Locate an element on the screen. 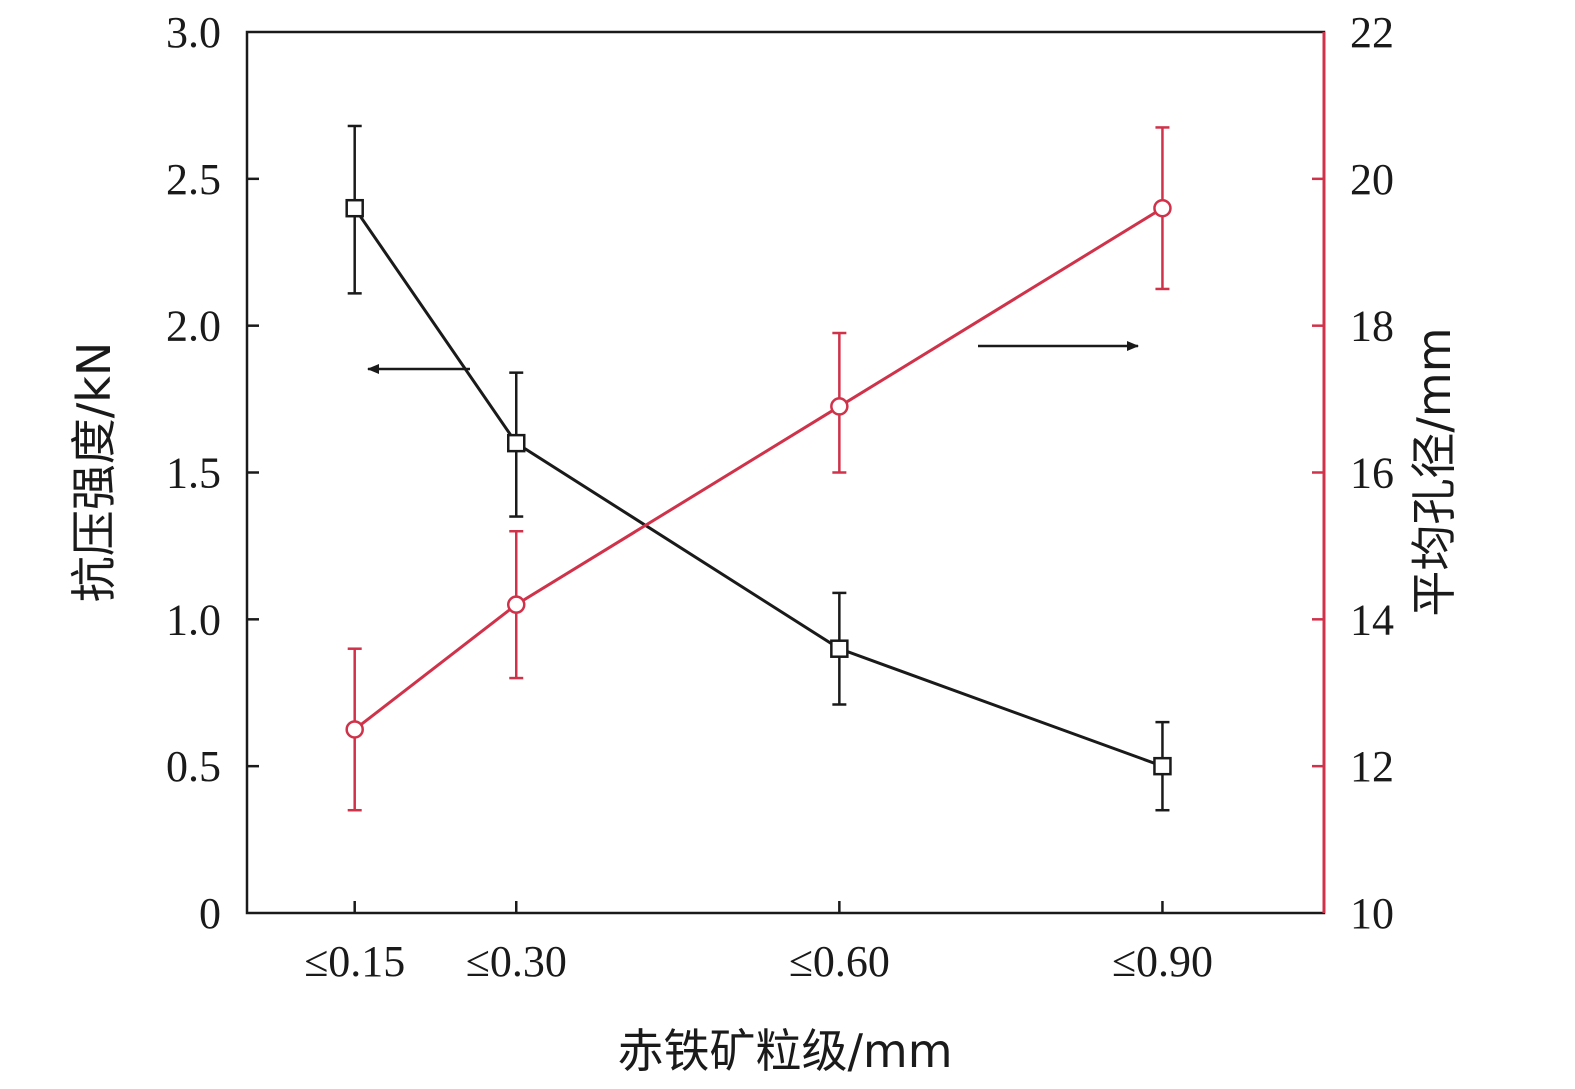 The width and height of the screenshot is (1575, 1089). x-tick-label: ≤0.60 is located at coordinates (839, 961).